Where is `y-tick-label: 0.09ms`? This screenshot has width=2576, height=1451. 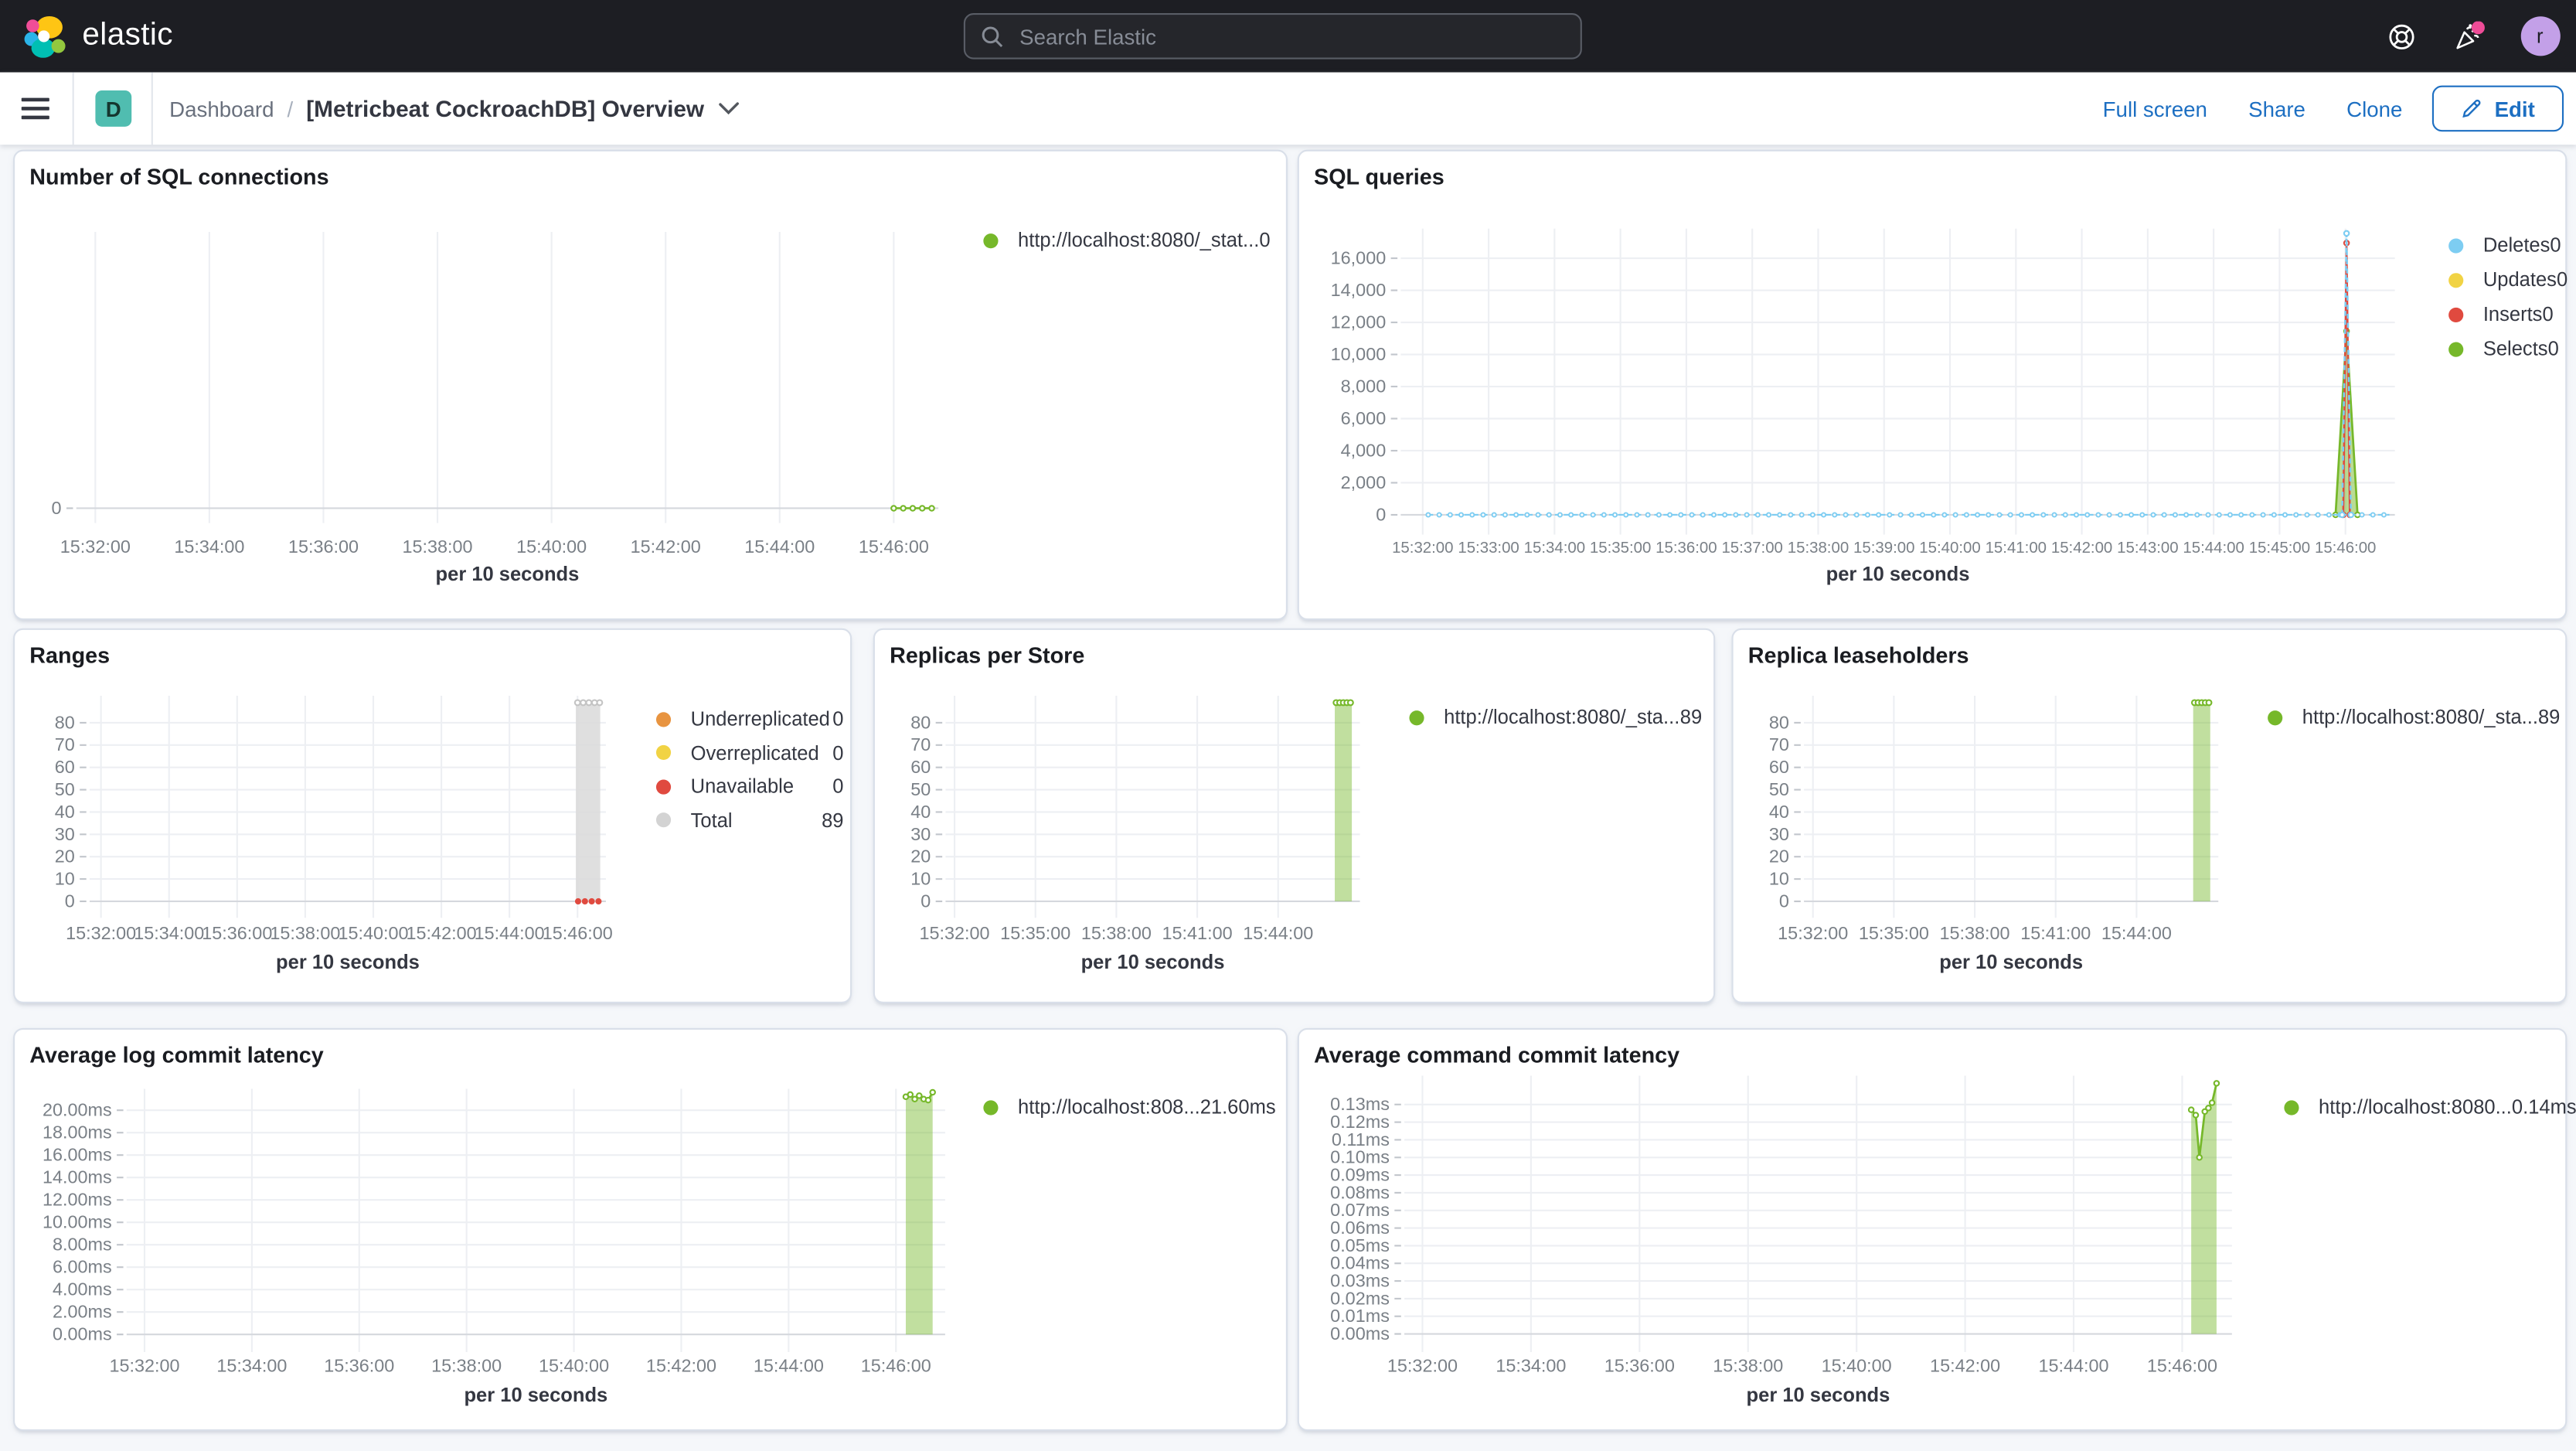
y-tick-label: 0.09ms is located at coordinates (1360, 1175).